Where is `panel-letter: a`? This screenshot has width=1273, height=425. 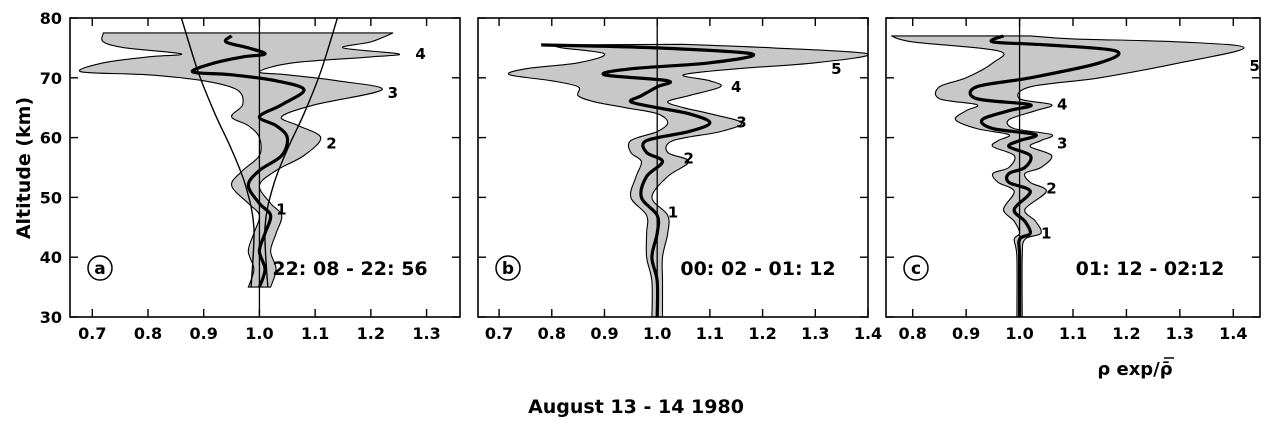
panel-letter: a is located at coordinates (99, 269).